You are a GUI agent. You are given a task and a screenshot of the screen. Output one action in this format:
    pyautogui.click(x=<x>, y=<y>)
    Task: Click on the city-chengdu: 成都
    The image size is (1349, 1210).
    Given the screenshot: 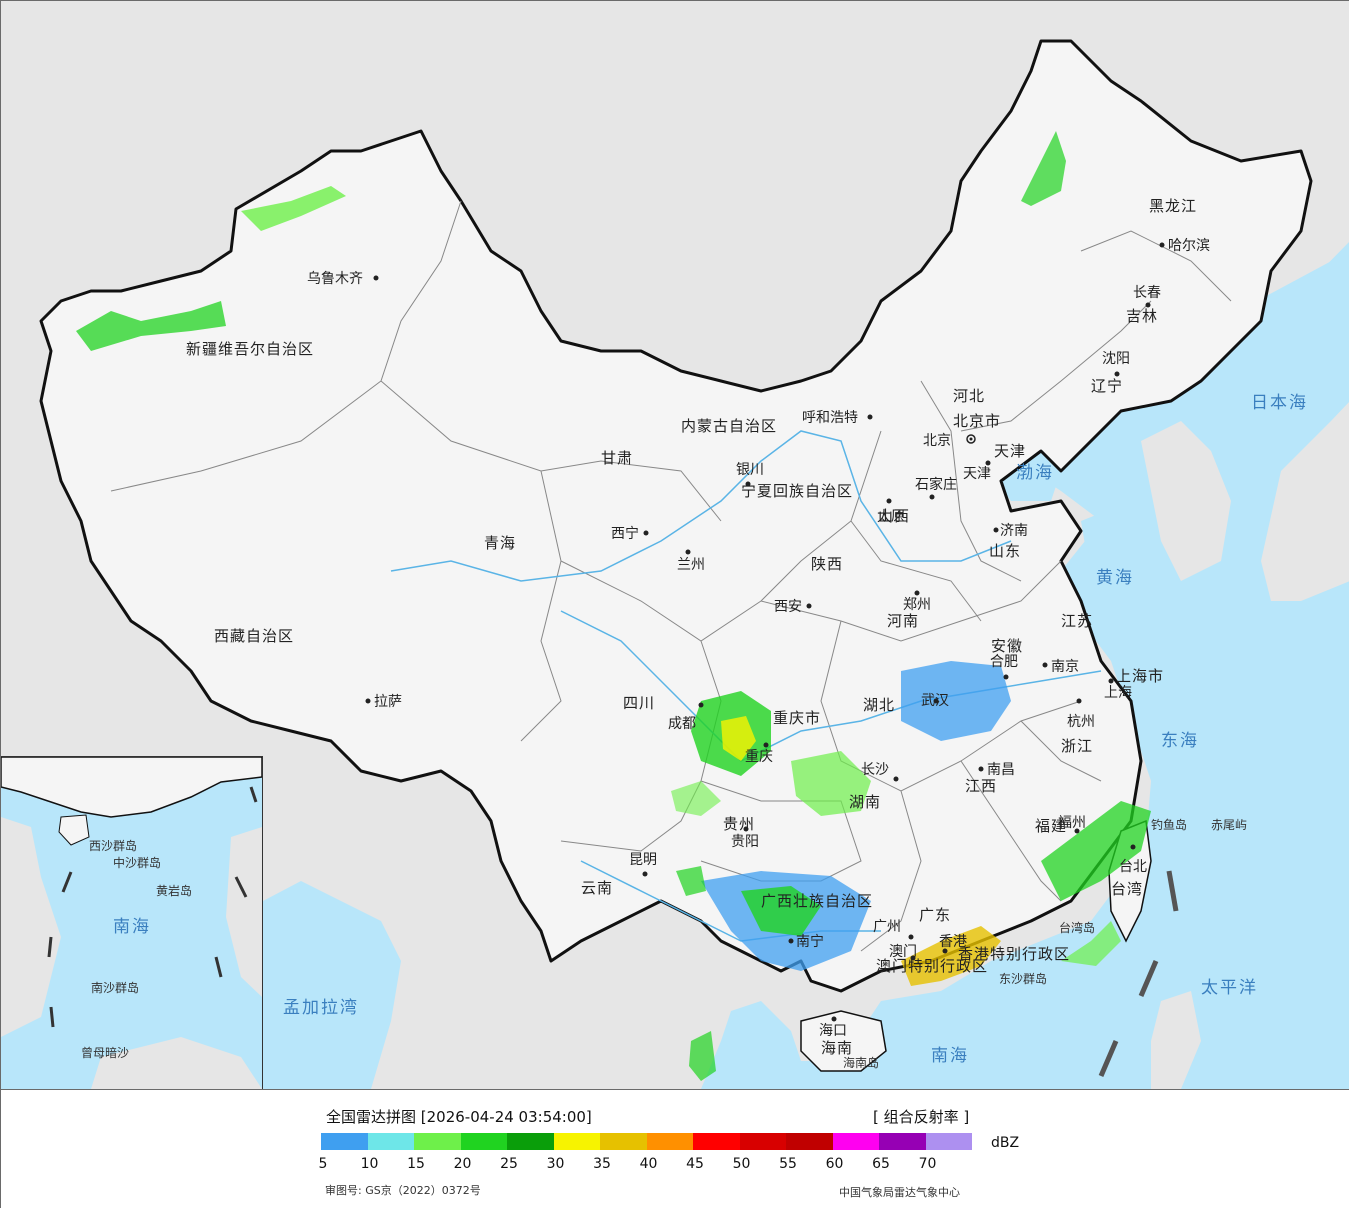 What is the action you would take?
    pyautogui.click(x=686, y=717)
    